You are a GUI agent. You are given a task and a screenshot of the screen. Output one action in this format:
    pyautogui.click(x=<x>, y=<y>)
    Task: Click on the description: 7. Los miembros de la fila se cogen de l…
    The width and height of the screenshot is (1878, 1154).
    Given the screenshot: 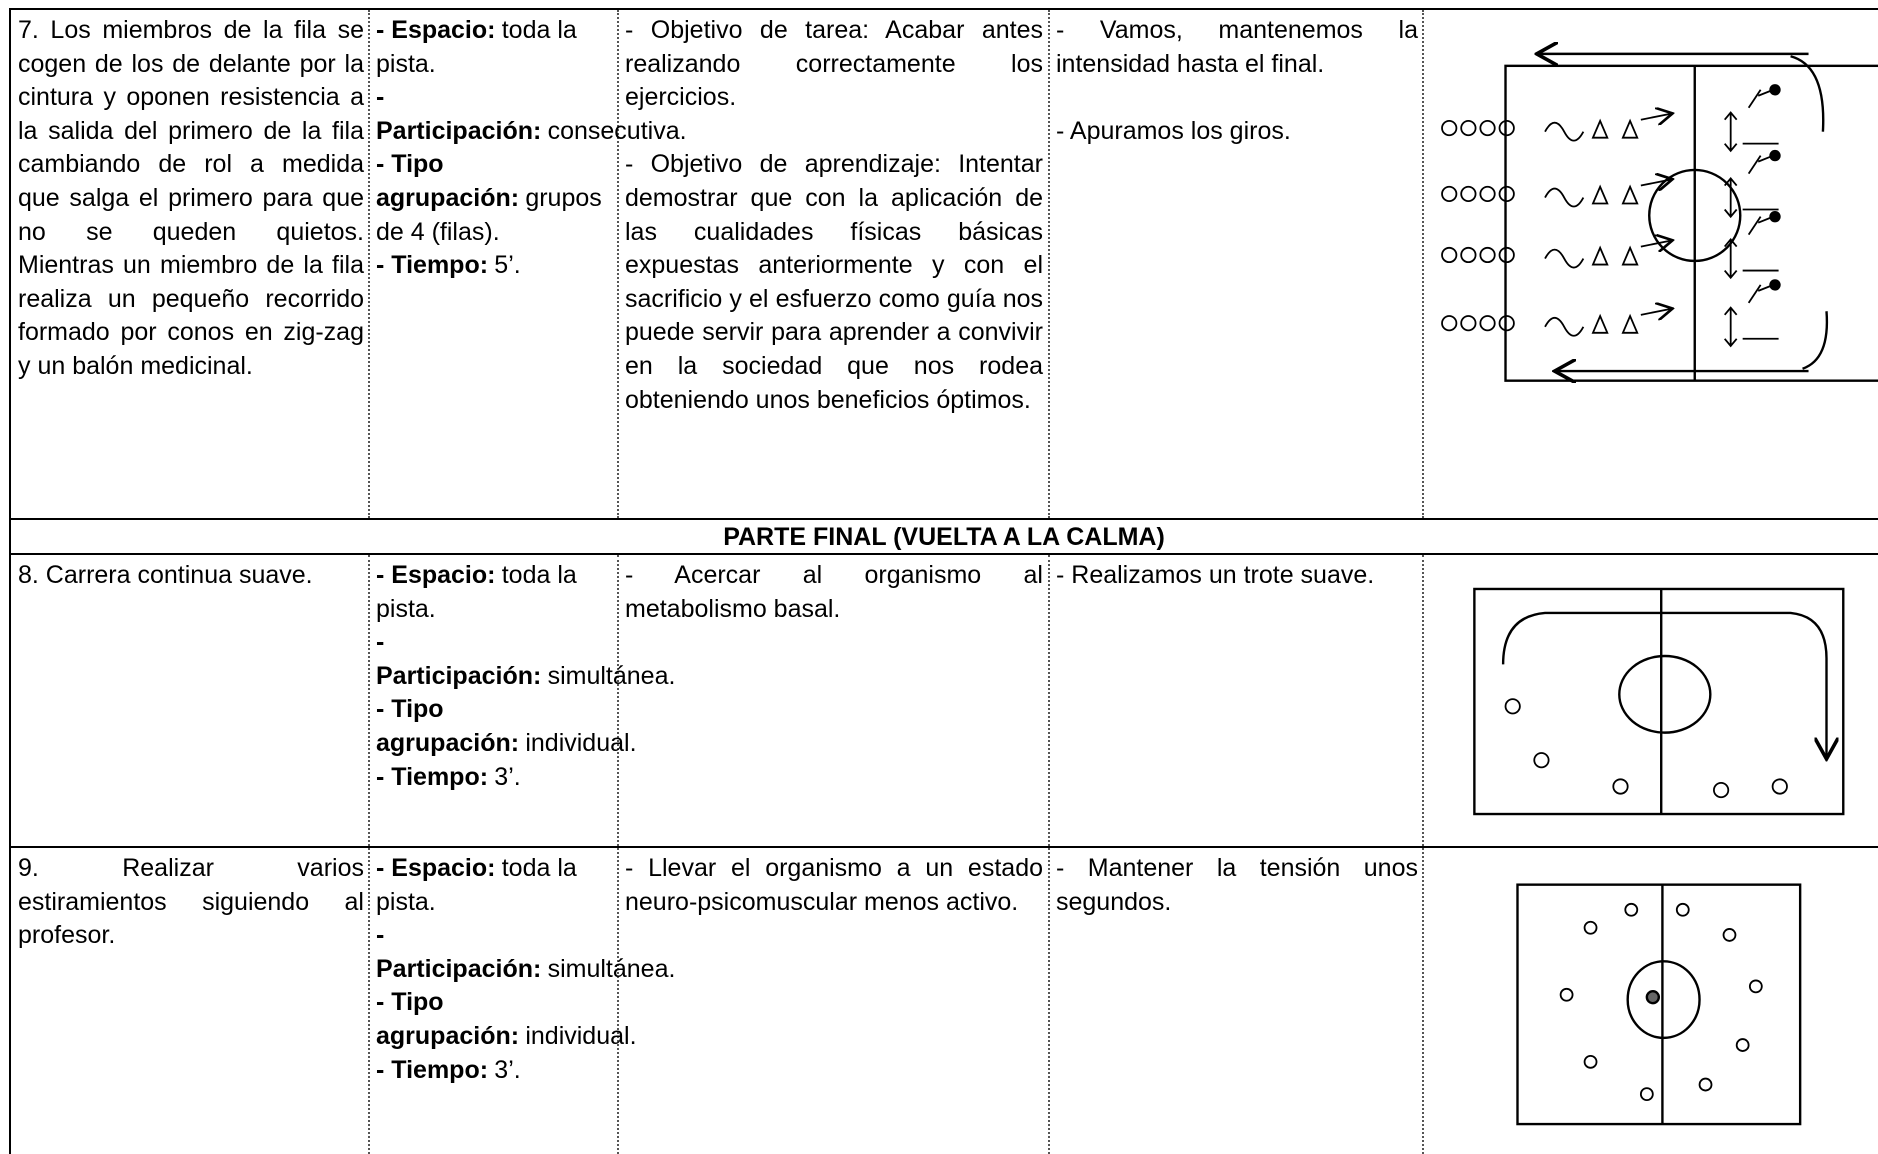 What is the action you would take?
    pyautogui.click(x=191, y=198)
    